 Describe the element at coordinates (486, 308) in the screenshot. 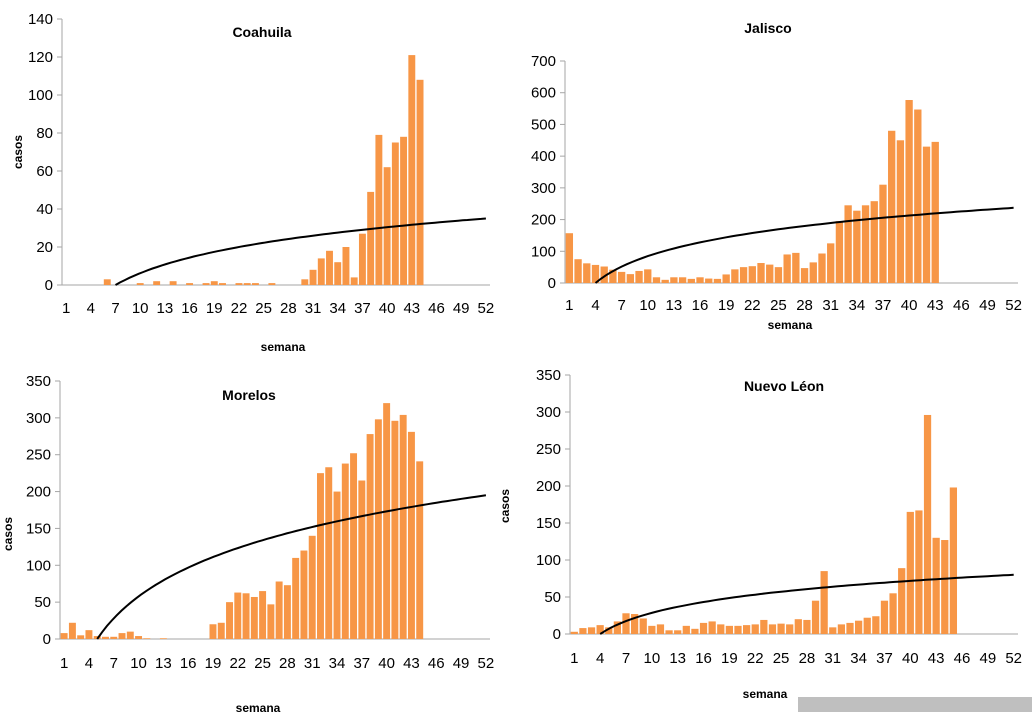

I see `x-tick-label: 52` at that location.